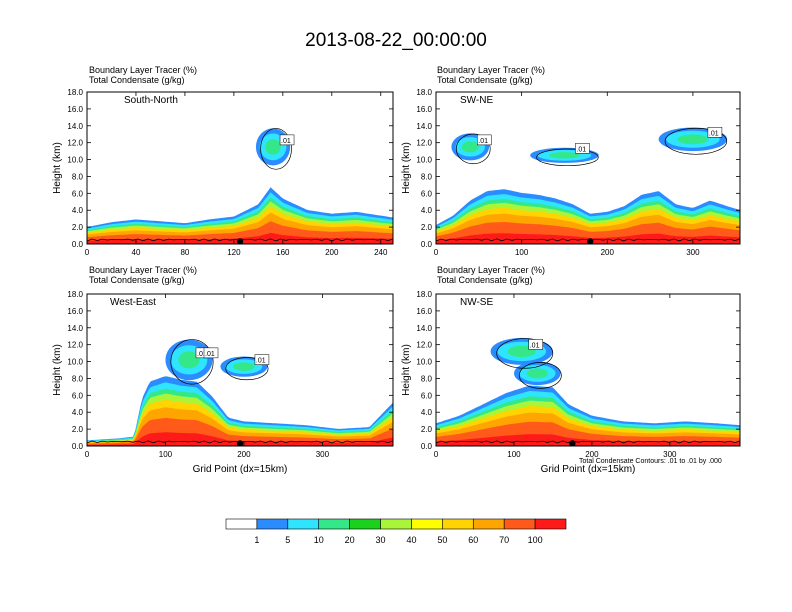 The width and height of the screenshot is (792, 612). What do you see at coordinates (166, 454) in the screenshot?
I see `x-tick-label: 100` at bounding box center [166, 454].